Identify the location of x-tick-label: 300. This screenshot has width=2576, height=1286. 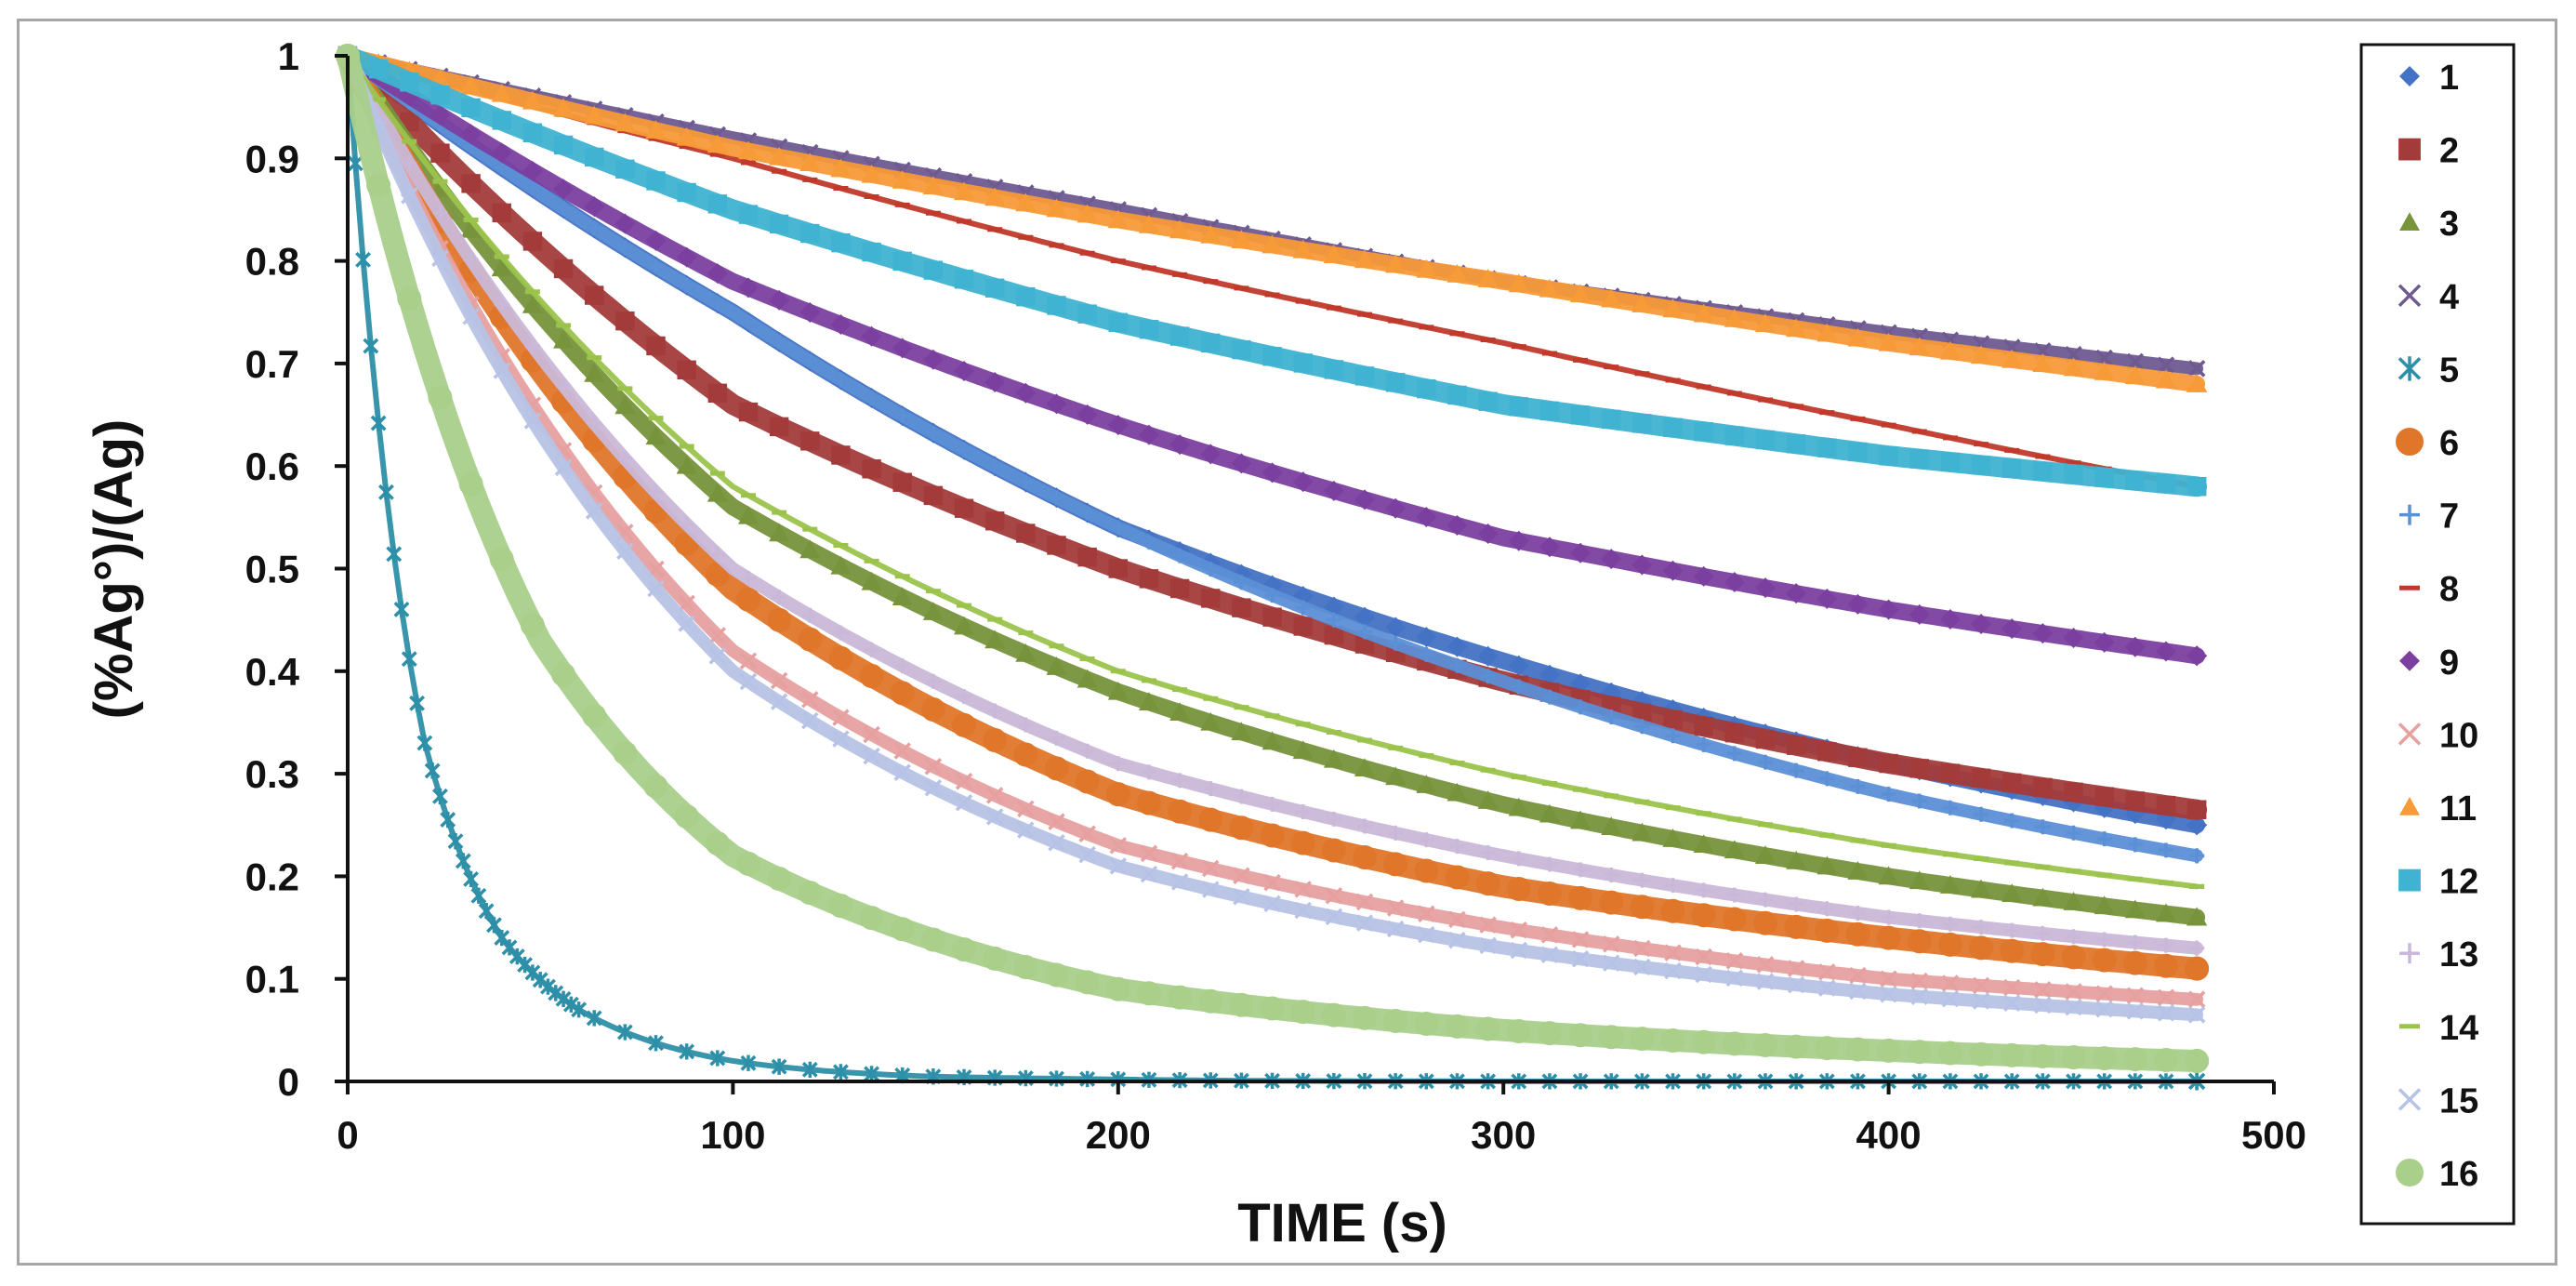
(1503, 1135).